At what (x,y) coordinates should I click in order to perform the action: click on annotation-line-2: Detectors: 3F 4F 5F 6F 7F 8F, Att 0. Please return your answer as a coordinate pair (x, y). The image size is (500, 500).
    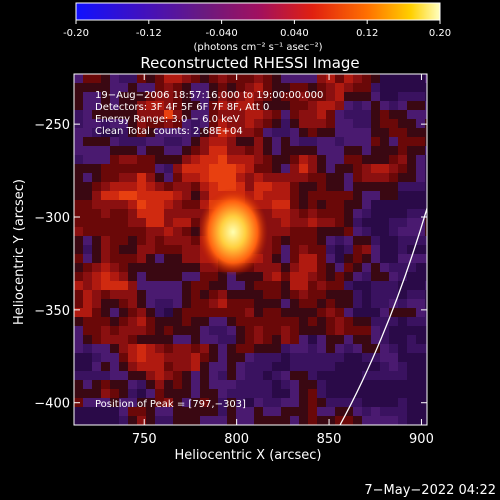
    Looking at the image, I should click on (182, 107).